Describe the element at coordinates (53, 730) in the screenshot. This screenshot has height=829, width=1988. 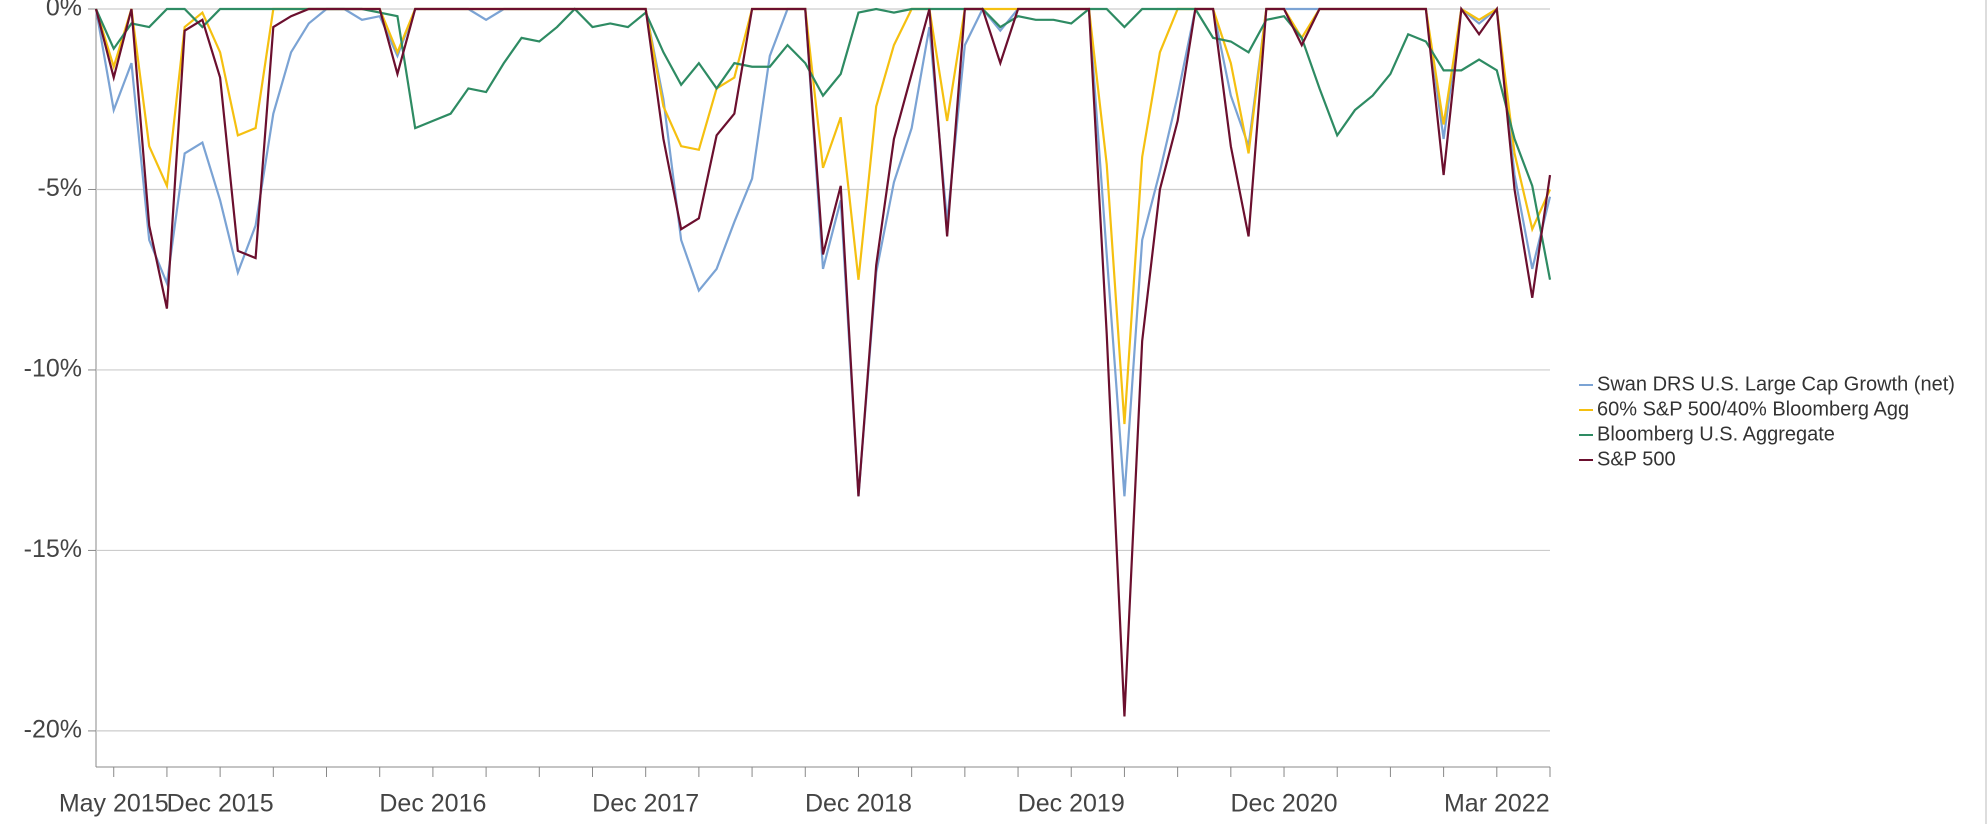
I see `y-tick-label: -20%` at that location.